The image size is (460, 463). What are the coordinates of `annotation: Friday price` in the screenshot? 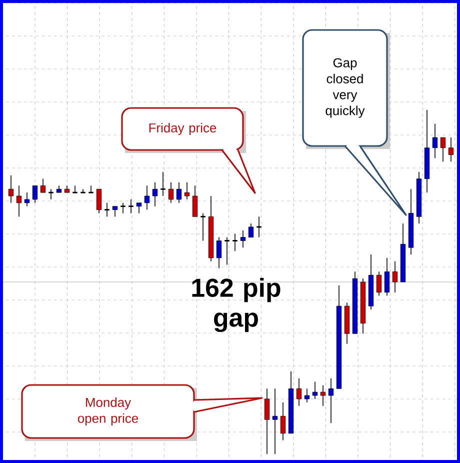 It's located at (182, 129).